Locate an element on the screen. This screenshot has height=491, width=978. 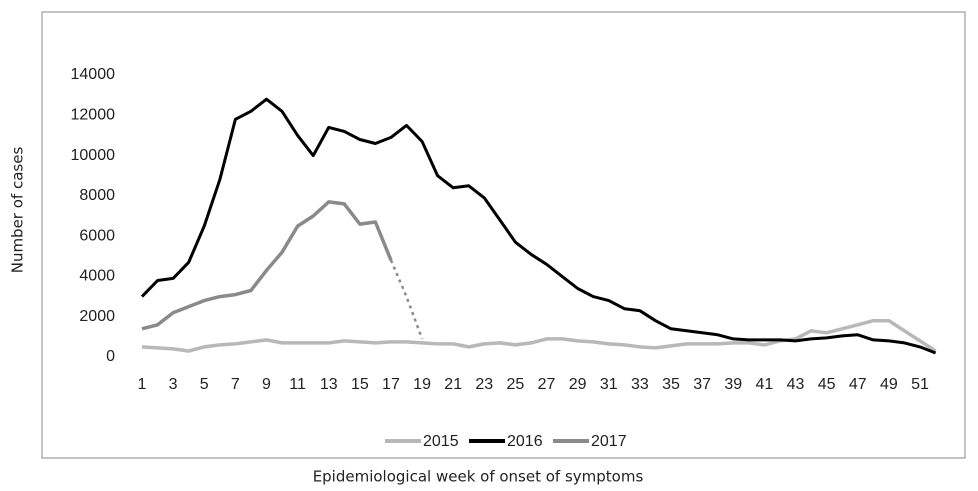
x-tick-label: 35 is located at coordinates (671, 384).